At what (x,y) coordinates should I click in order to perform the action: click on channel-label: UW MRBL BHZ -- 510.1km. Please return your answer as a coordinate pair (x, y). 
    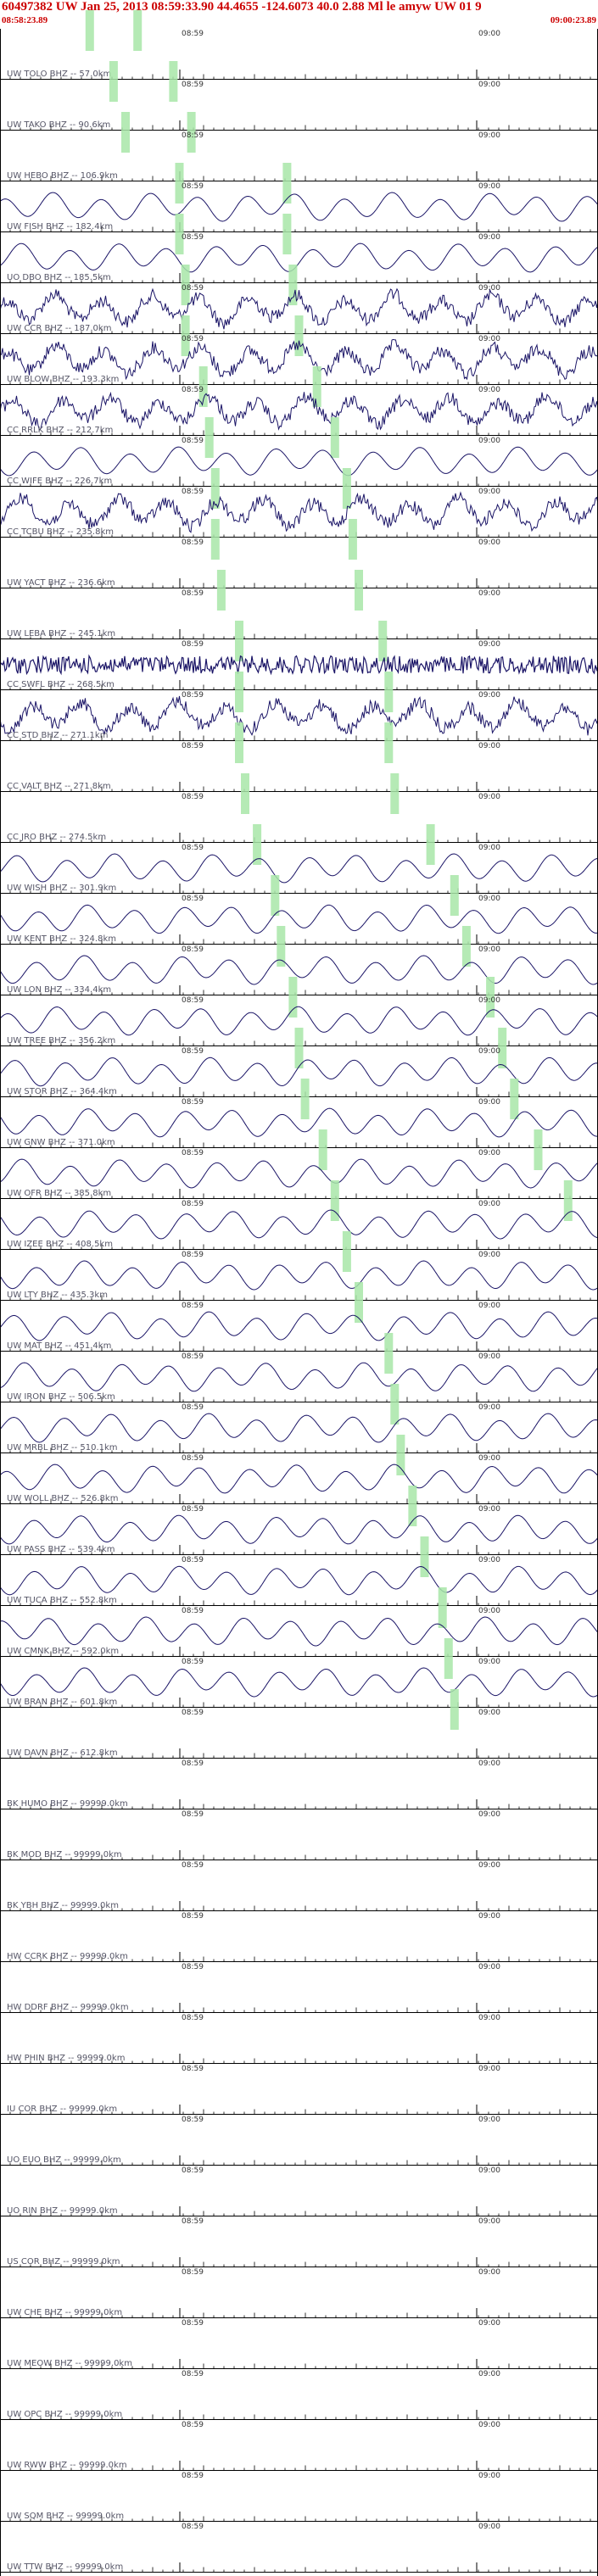
    Looking at the image, I should click on (62, 1447).